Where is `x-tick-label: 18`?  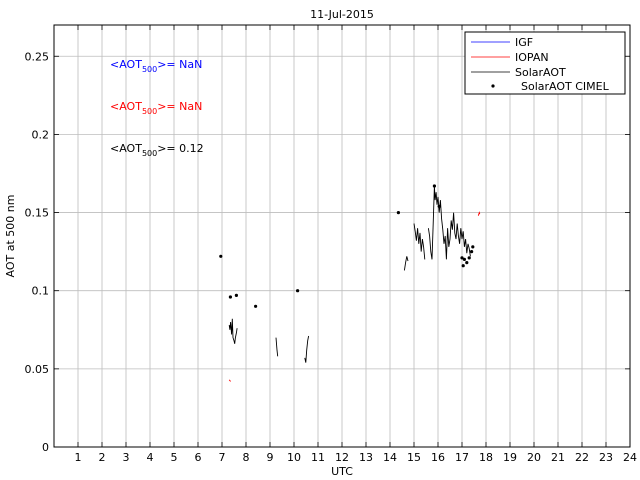 x-tick-label: 18 is located at coordinates (486, 457).